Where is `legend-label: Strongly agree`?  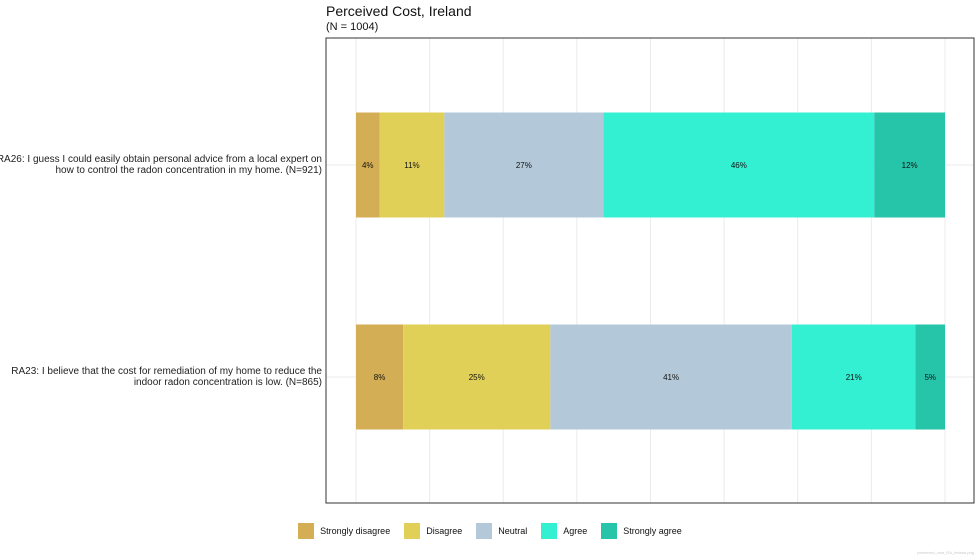 legend-label: Strongly agree is located at coordinates (652, 531).